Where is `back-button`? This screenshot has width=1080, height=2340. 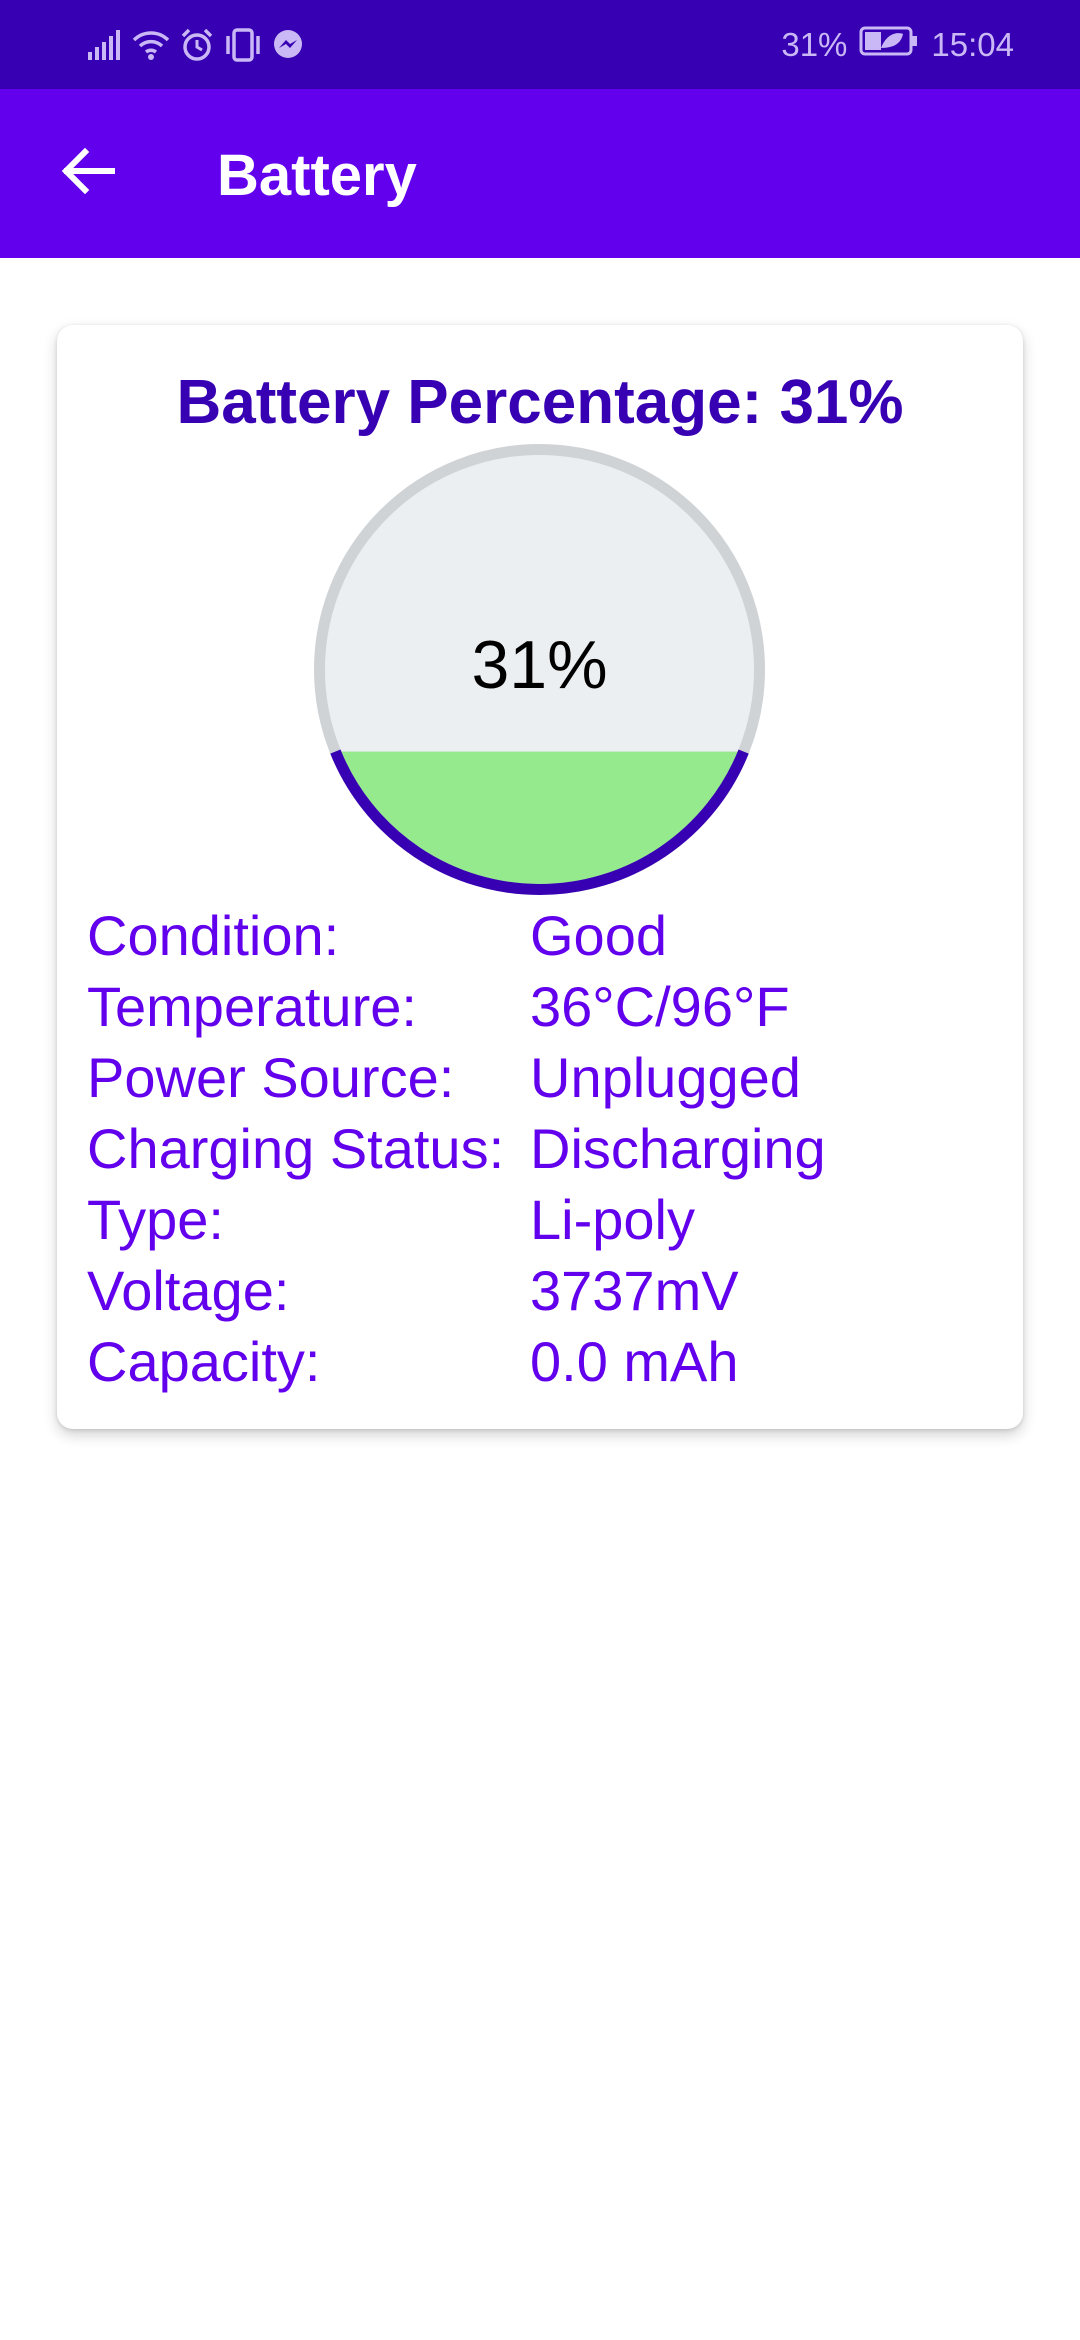 back-button is located at coordinates (88, 173).